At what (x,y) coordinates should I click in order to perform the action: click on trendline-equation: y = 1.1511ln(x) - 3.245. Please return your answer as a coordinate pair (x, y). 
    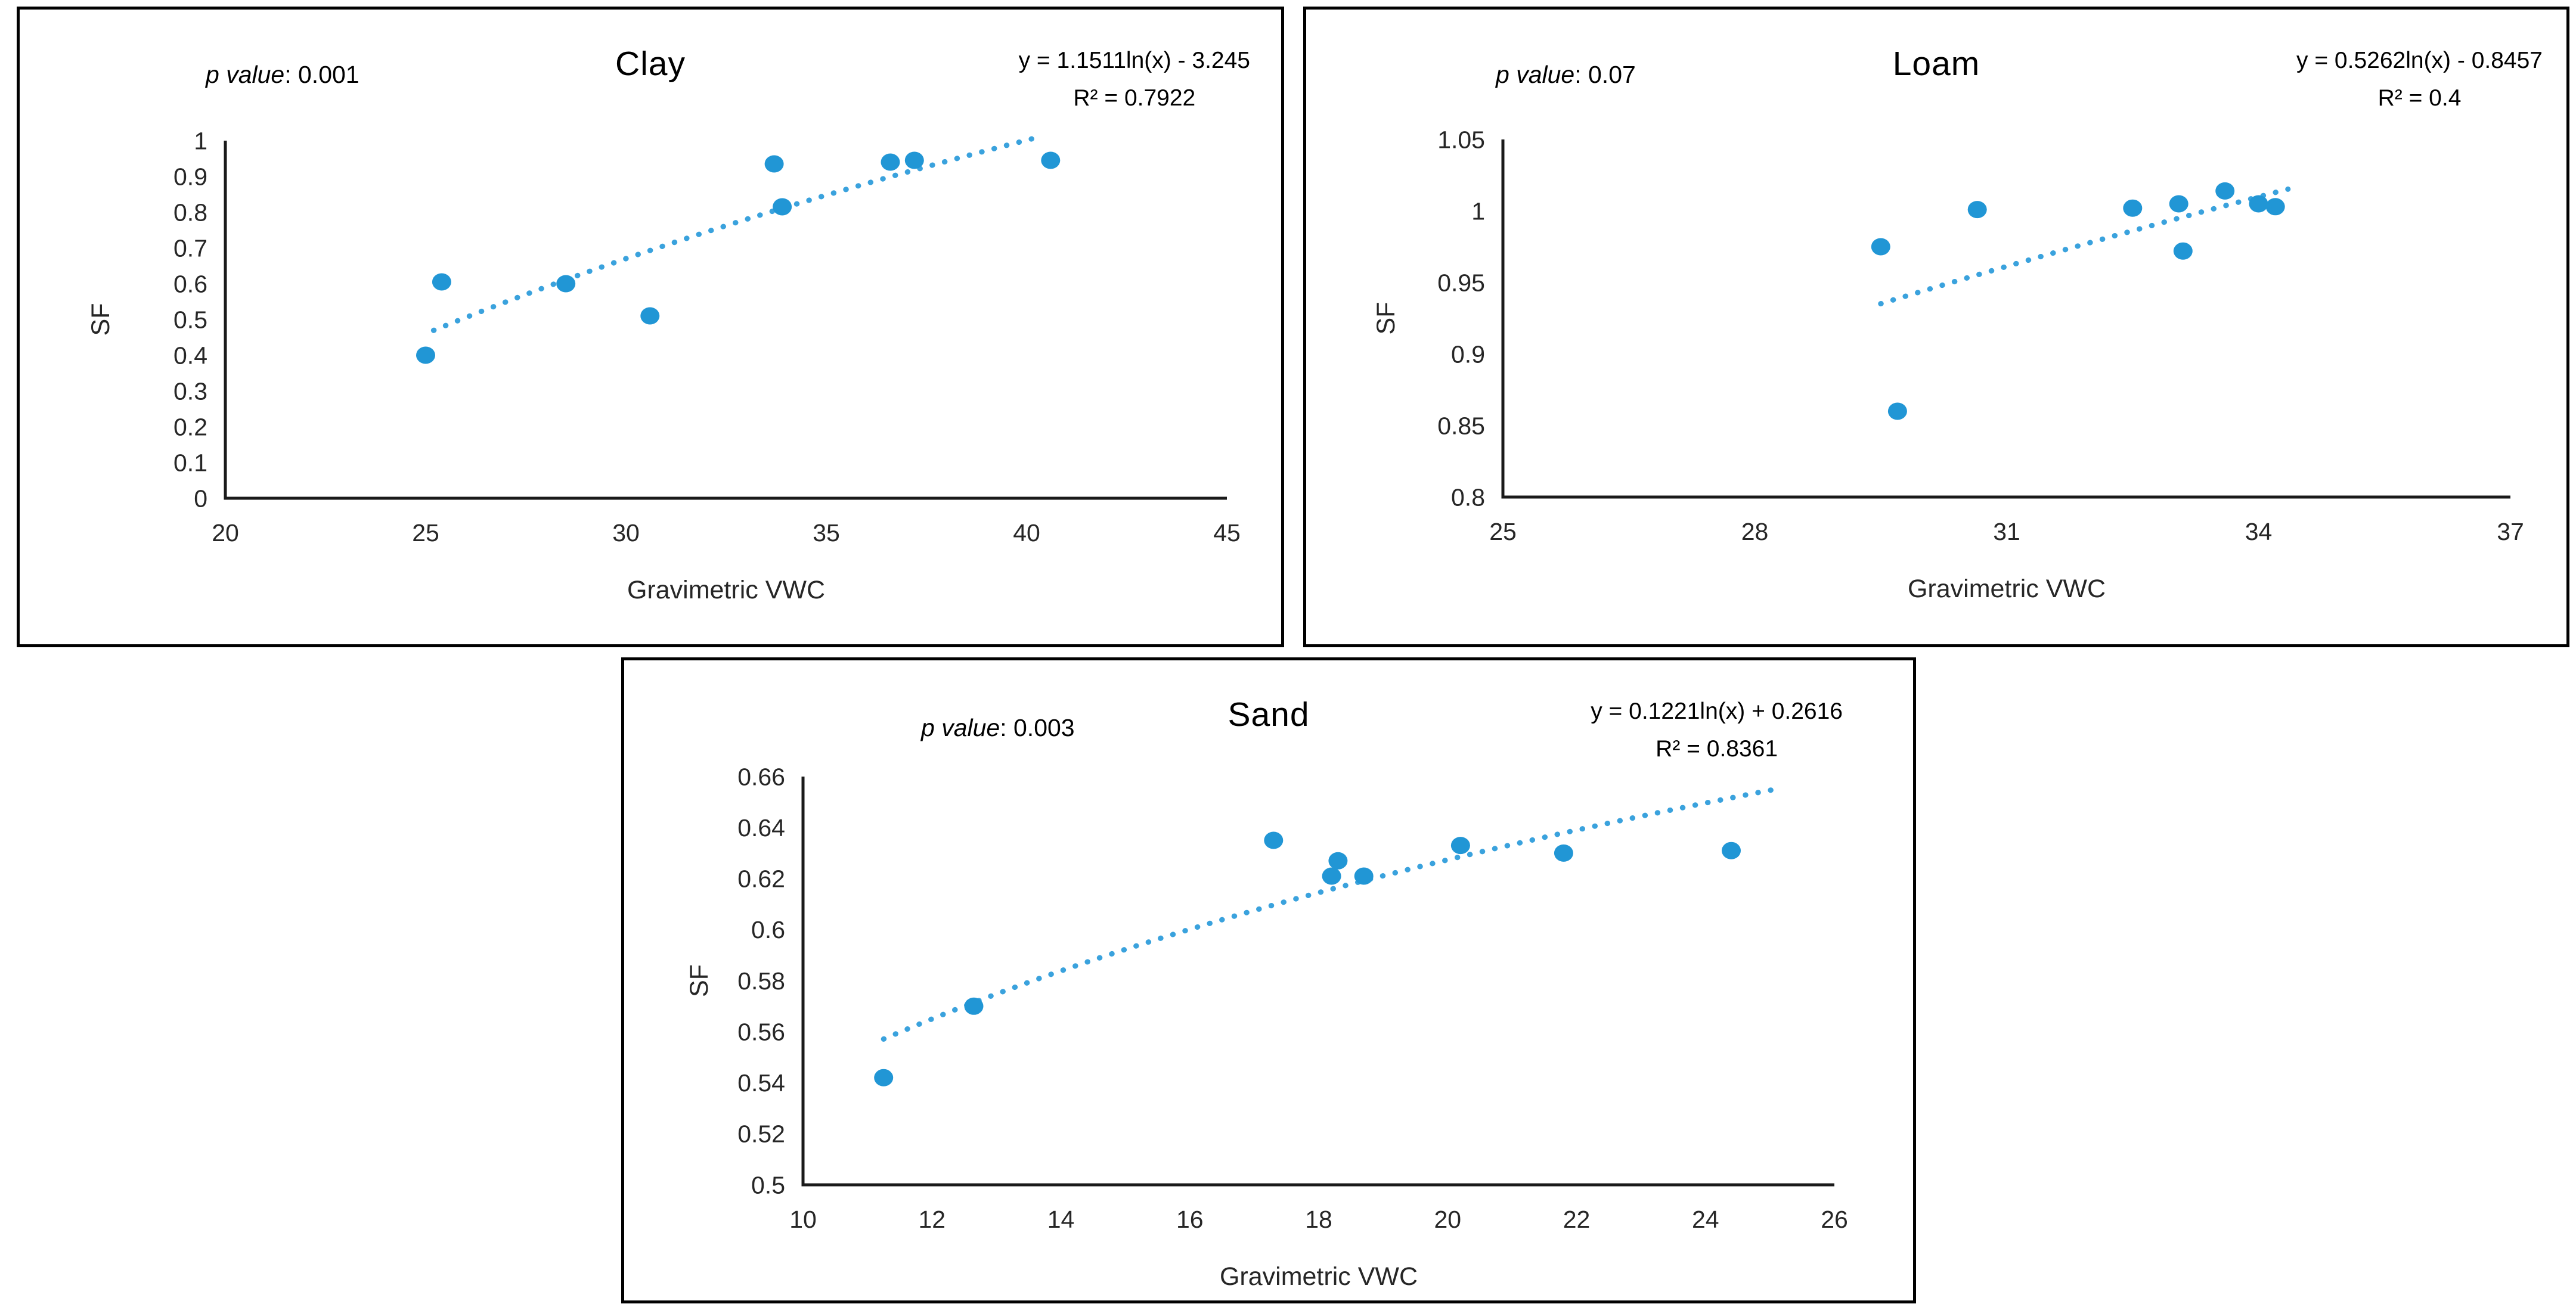
    Looking at the image, I should click on (1134, 61).